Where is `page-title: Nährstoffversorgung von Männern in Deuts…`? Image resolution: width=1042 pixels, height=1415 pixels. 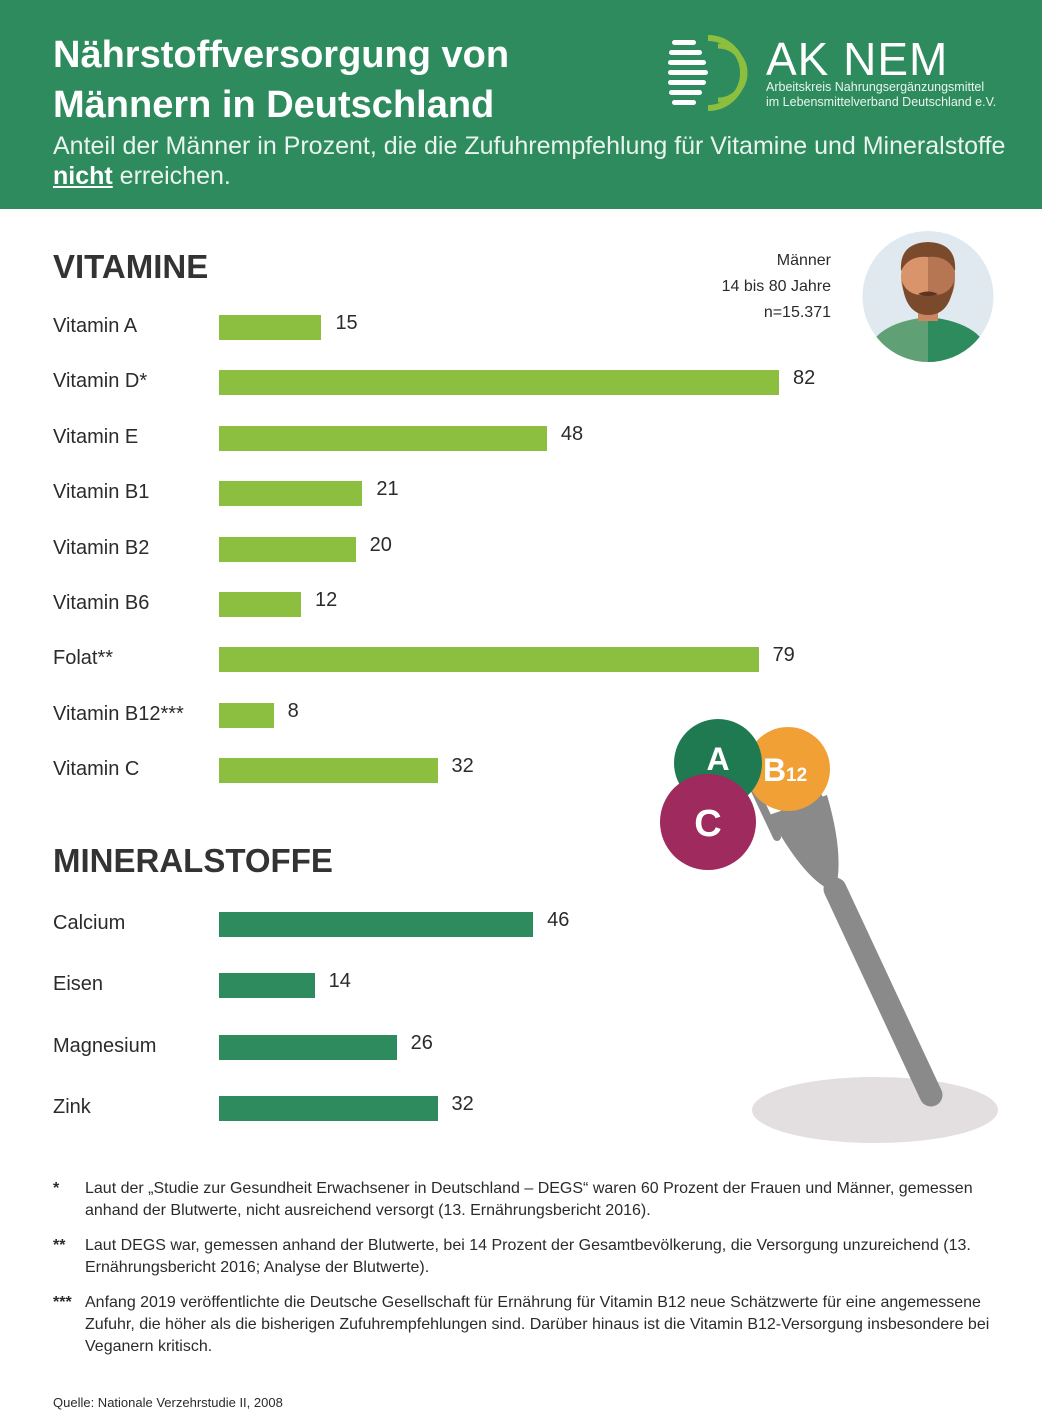 page-title: Nährstoffversorgung von Männern in Deuts… is located at coordinates (353, 80).